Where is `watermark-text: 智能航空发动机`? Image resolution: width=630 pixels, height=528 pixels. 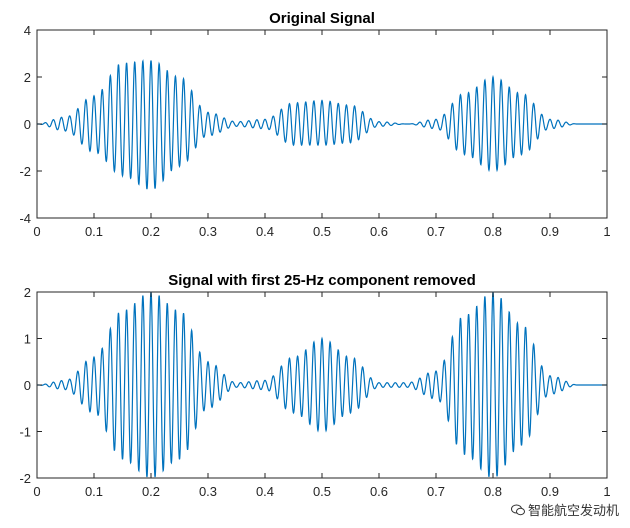
watermark-text: 智能航空发动机 is located at coordinates (573, 511).